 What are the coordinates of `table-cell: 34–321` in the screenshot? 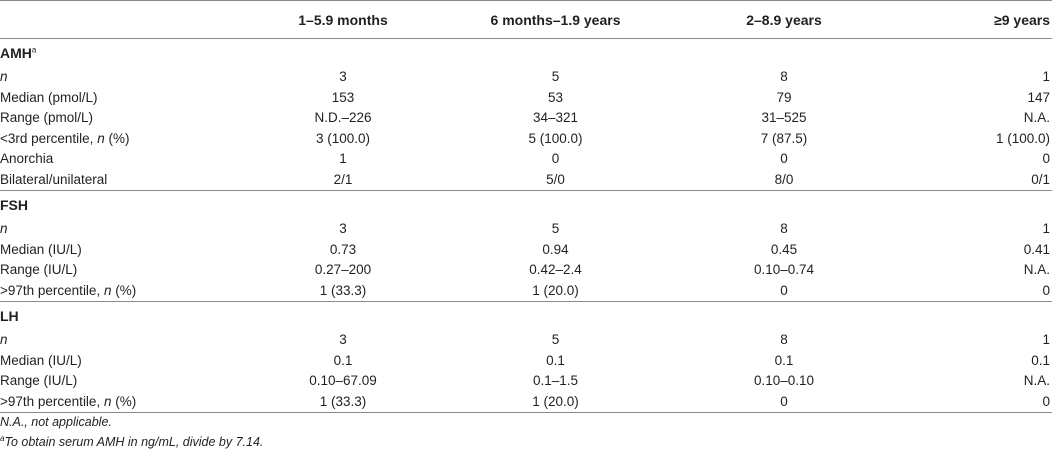 It's located at (555, 117).